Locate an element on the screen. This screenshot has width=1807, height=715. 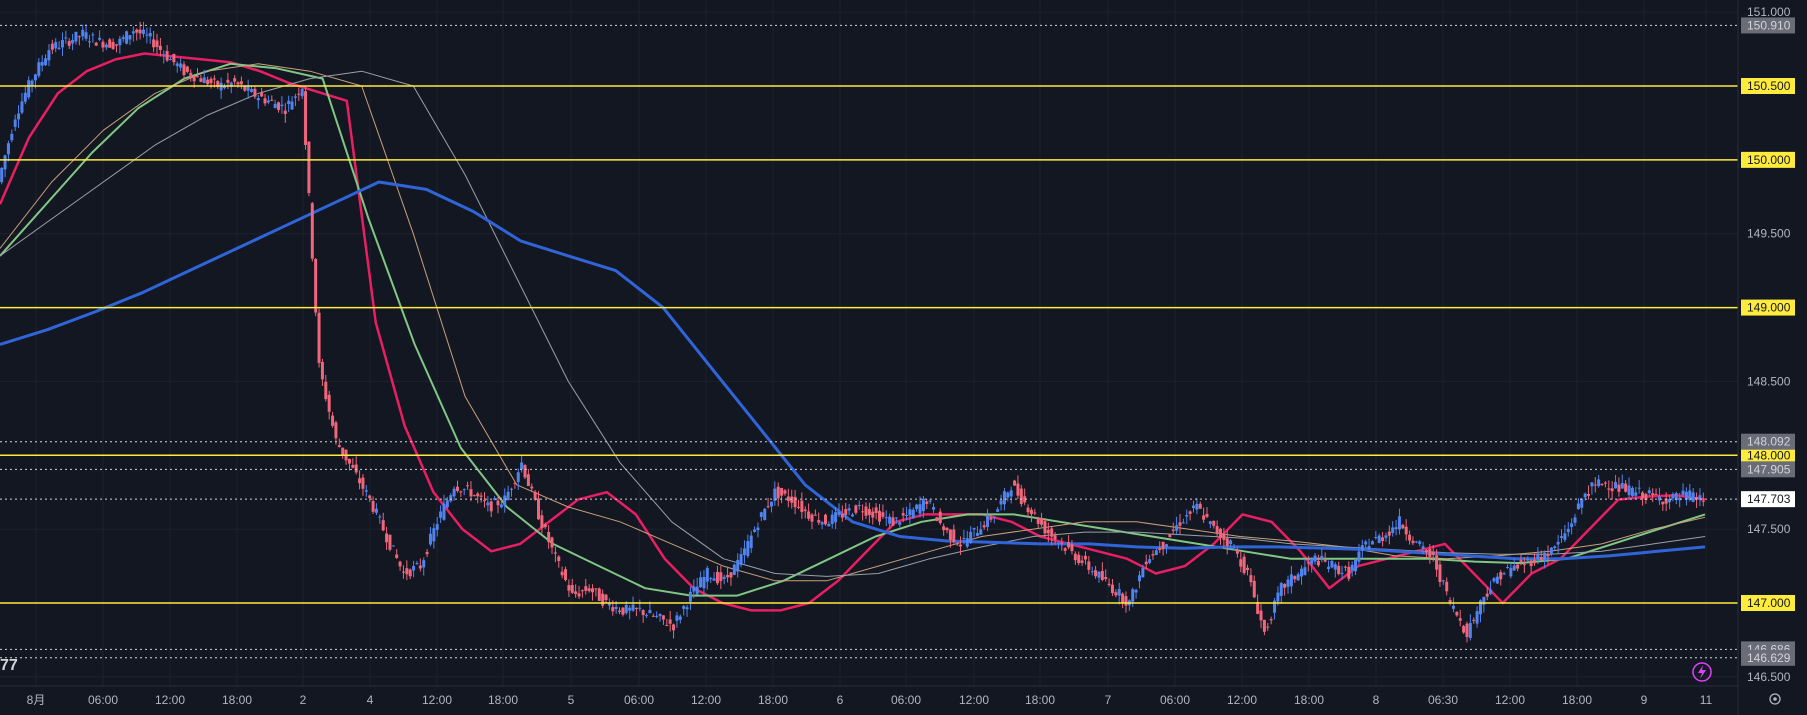
x-tick-label: 9 is located at coordinates (1644, 700).